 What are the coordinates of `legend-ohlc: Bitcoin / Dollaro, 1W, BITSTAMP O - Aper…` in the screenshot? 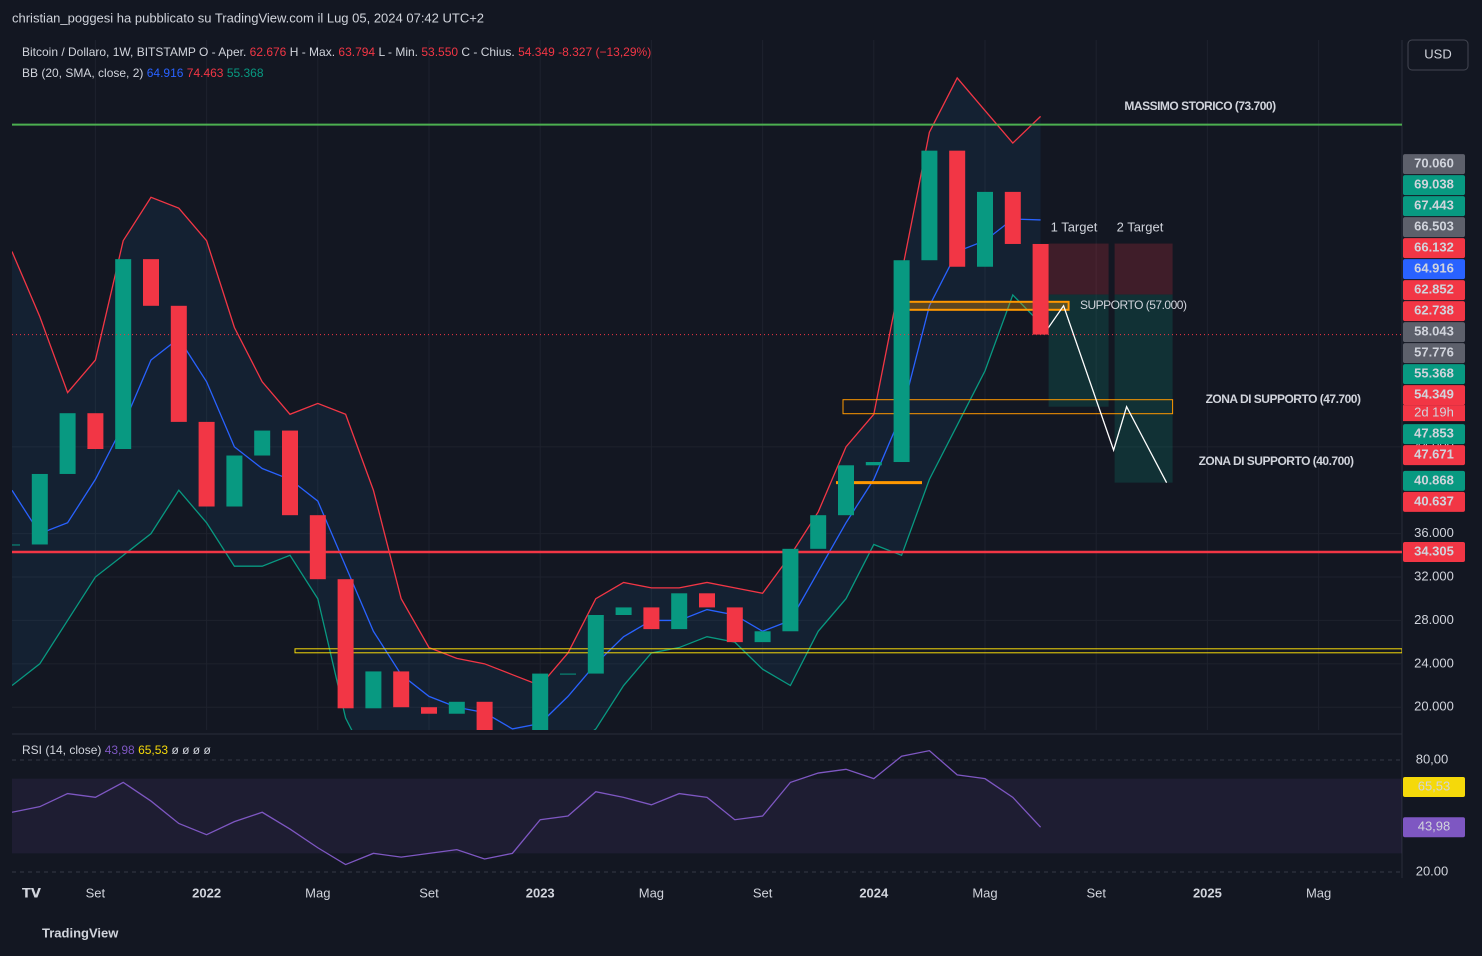 It's located at (336, 52).